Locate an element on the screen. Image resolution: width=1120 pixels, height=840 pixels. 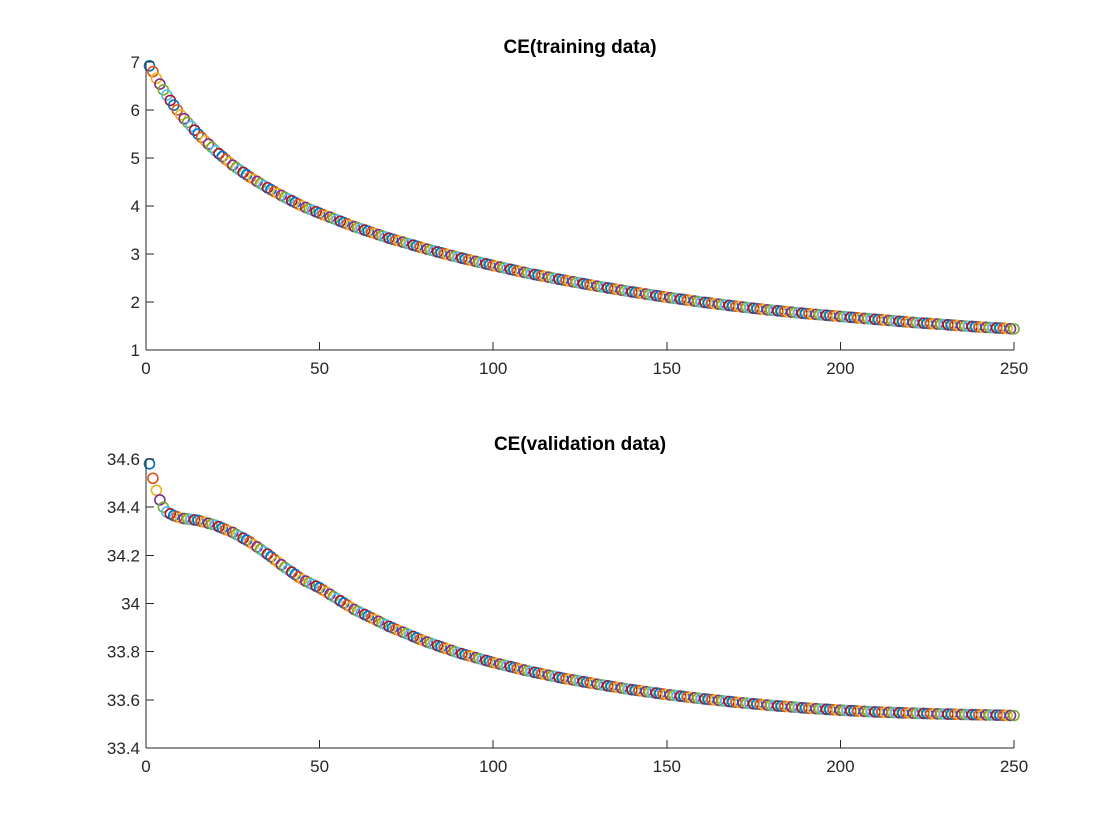
y-tick-label: 4 is located at coordinates (135, 206).